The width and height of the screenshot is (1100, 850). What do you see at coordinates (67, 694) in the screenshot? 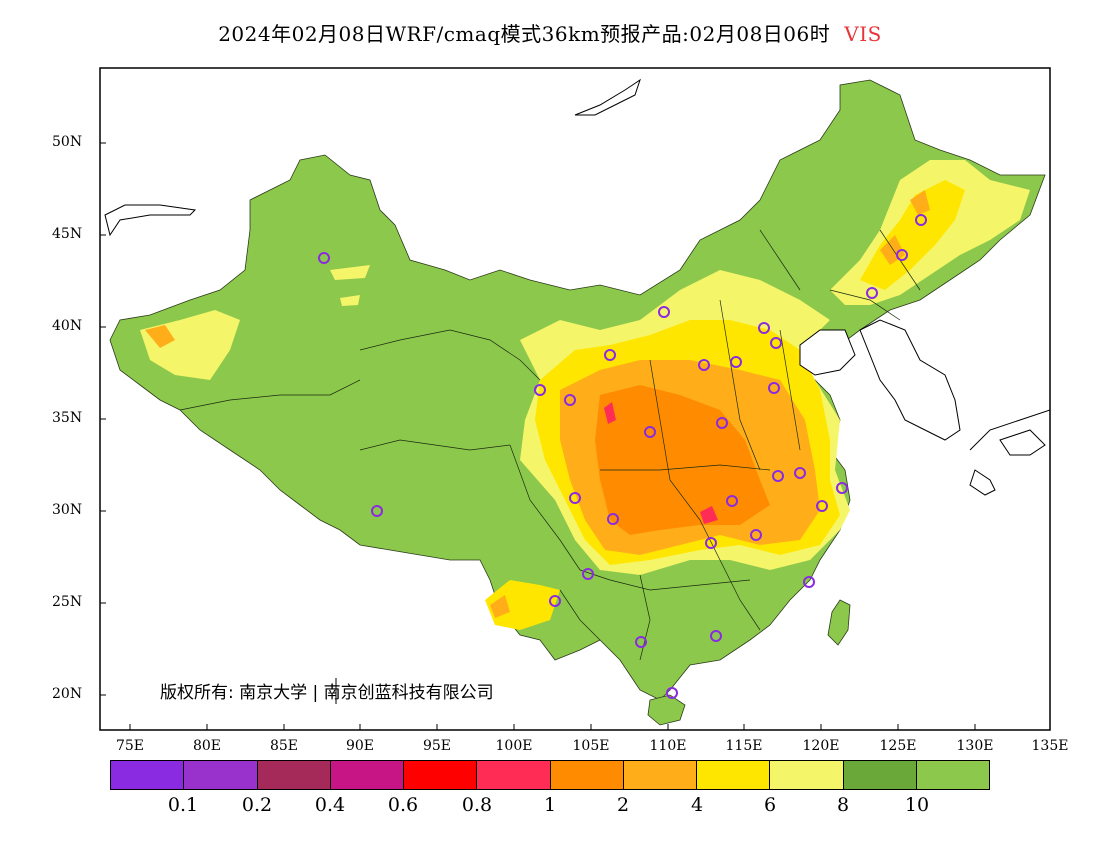
I see `lat-label: 20N` at bounding box center [67, 694].